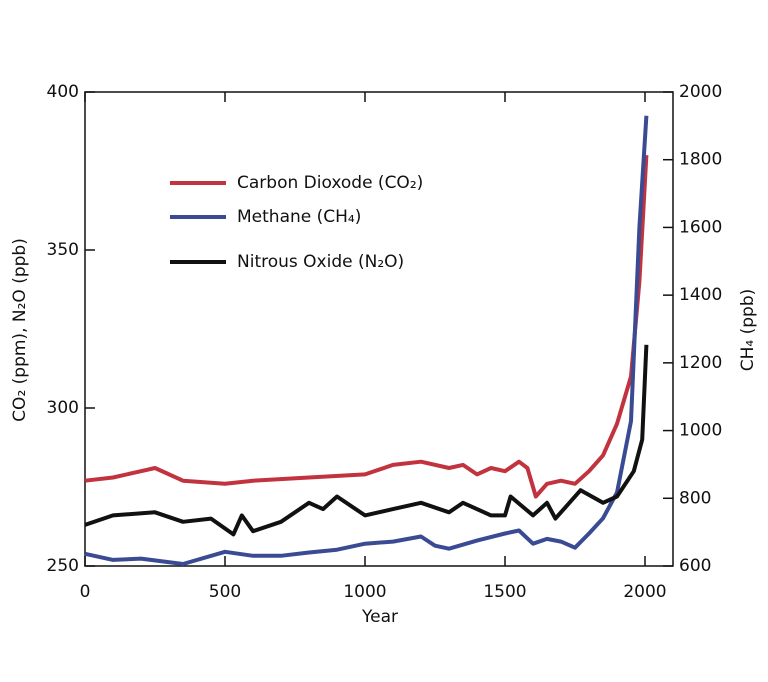  I want to click on y-axis-label: CO₂ (ppm), N₂O (ppb), so click(20, 330).